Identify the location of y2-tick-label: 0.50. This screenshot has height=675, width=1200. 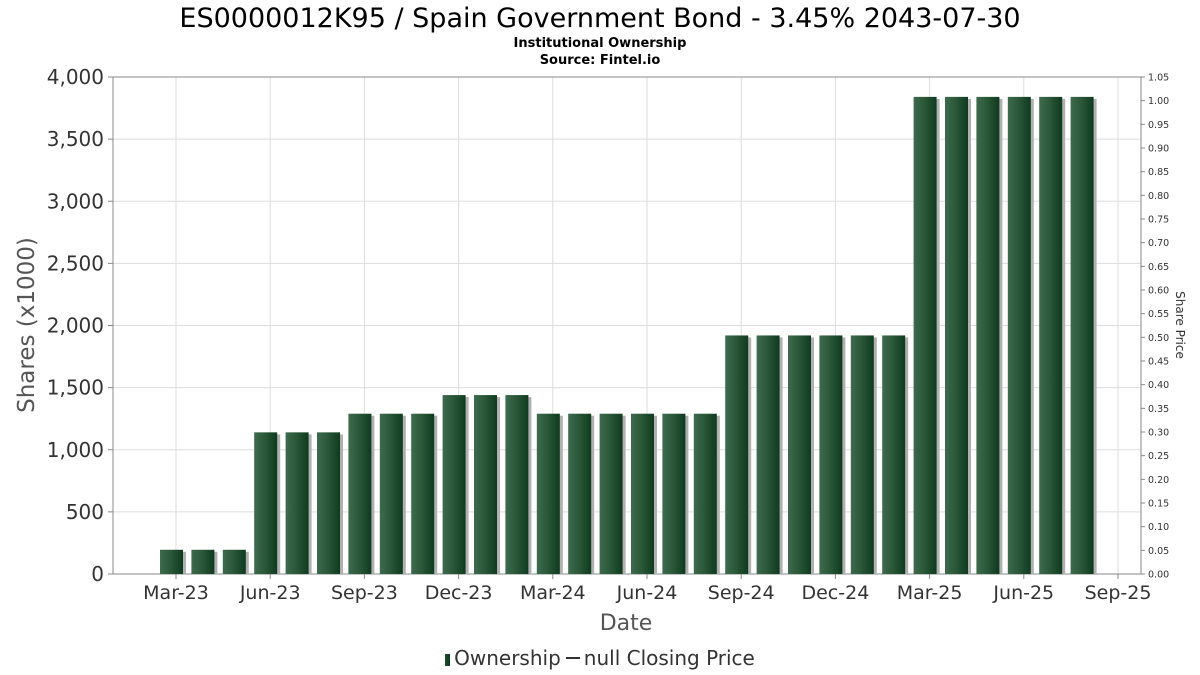
(1158, 338).